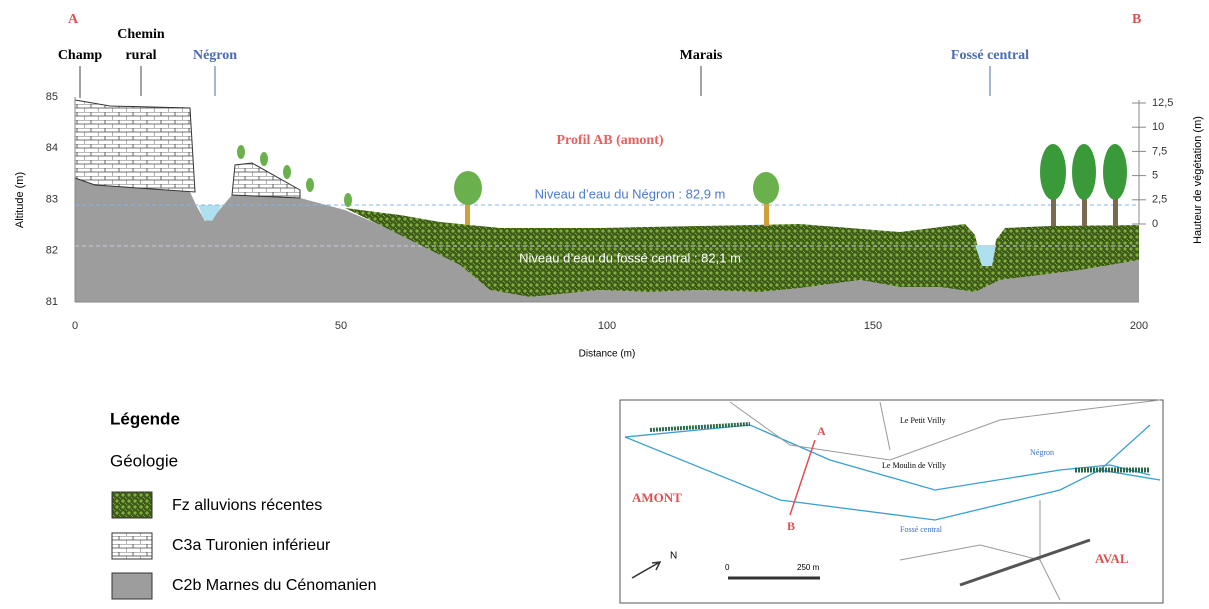  I want to click on place-label: Fossé central, so click(990, 55).